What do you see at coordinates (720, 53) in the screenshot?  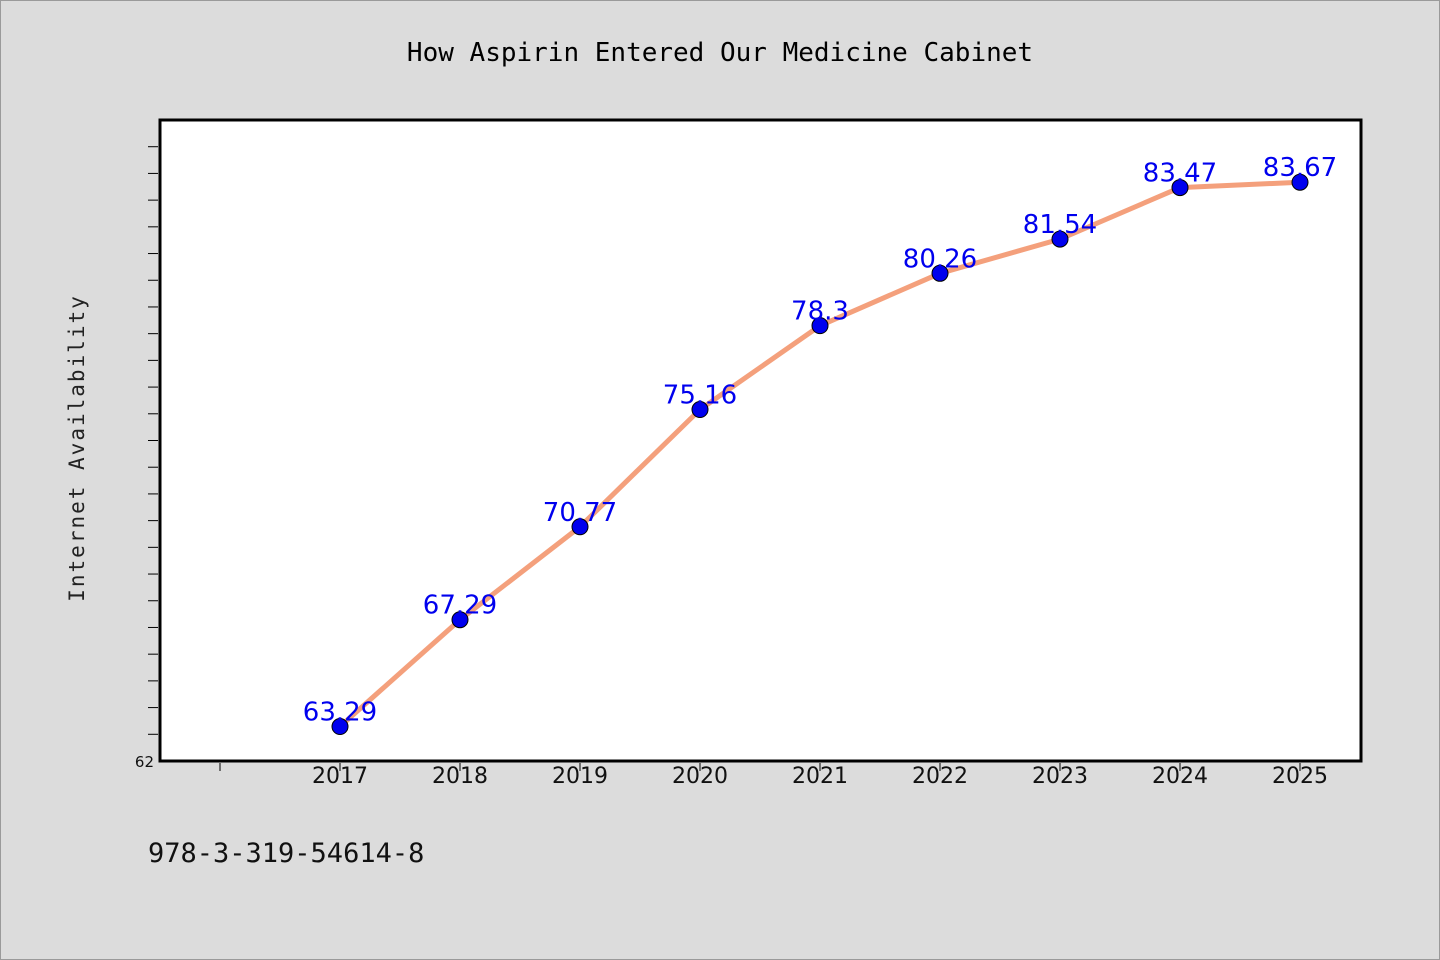 I see `chart-title: How Aspirin Entered Our Medicine Cabinet` at bounding box center [720, 53].